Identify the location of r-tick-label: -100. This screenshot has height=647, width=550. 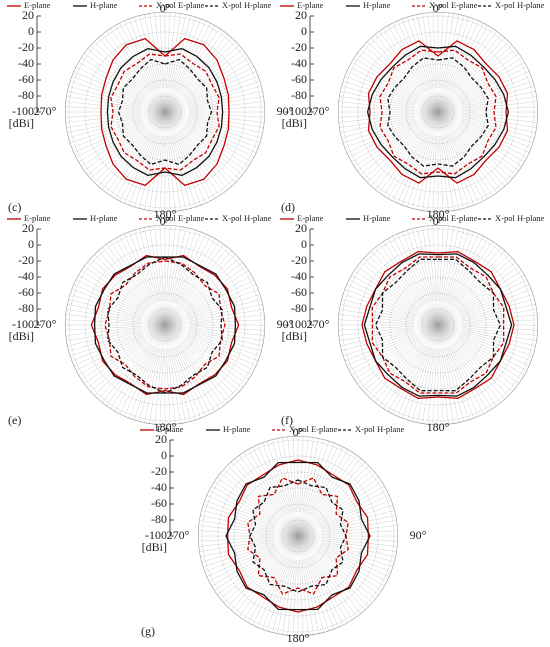
(296, 111).